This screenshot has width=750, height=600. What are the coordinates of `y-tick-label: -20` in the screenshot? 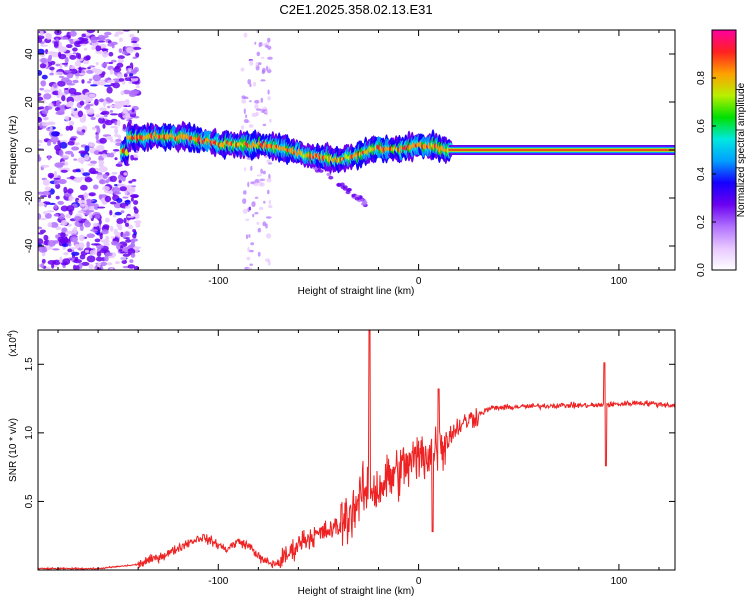 It's located at (29, 197).